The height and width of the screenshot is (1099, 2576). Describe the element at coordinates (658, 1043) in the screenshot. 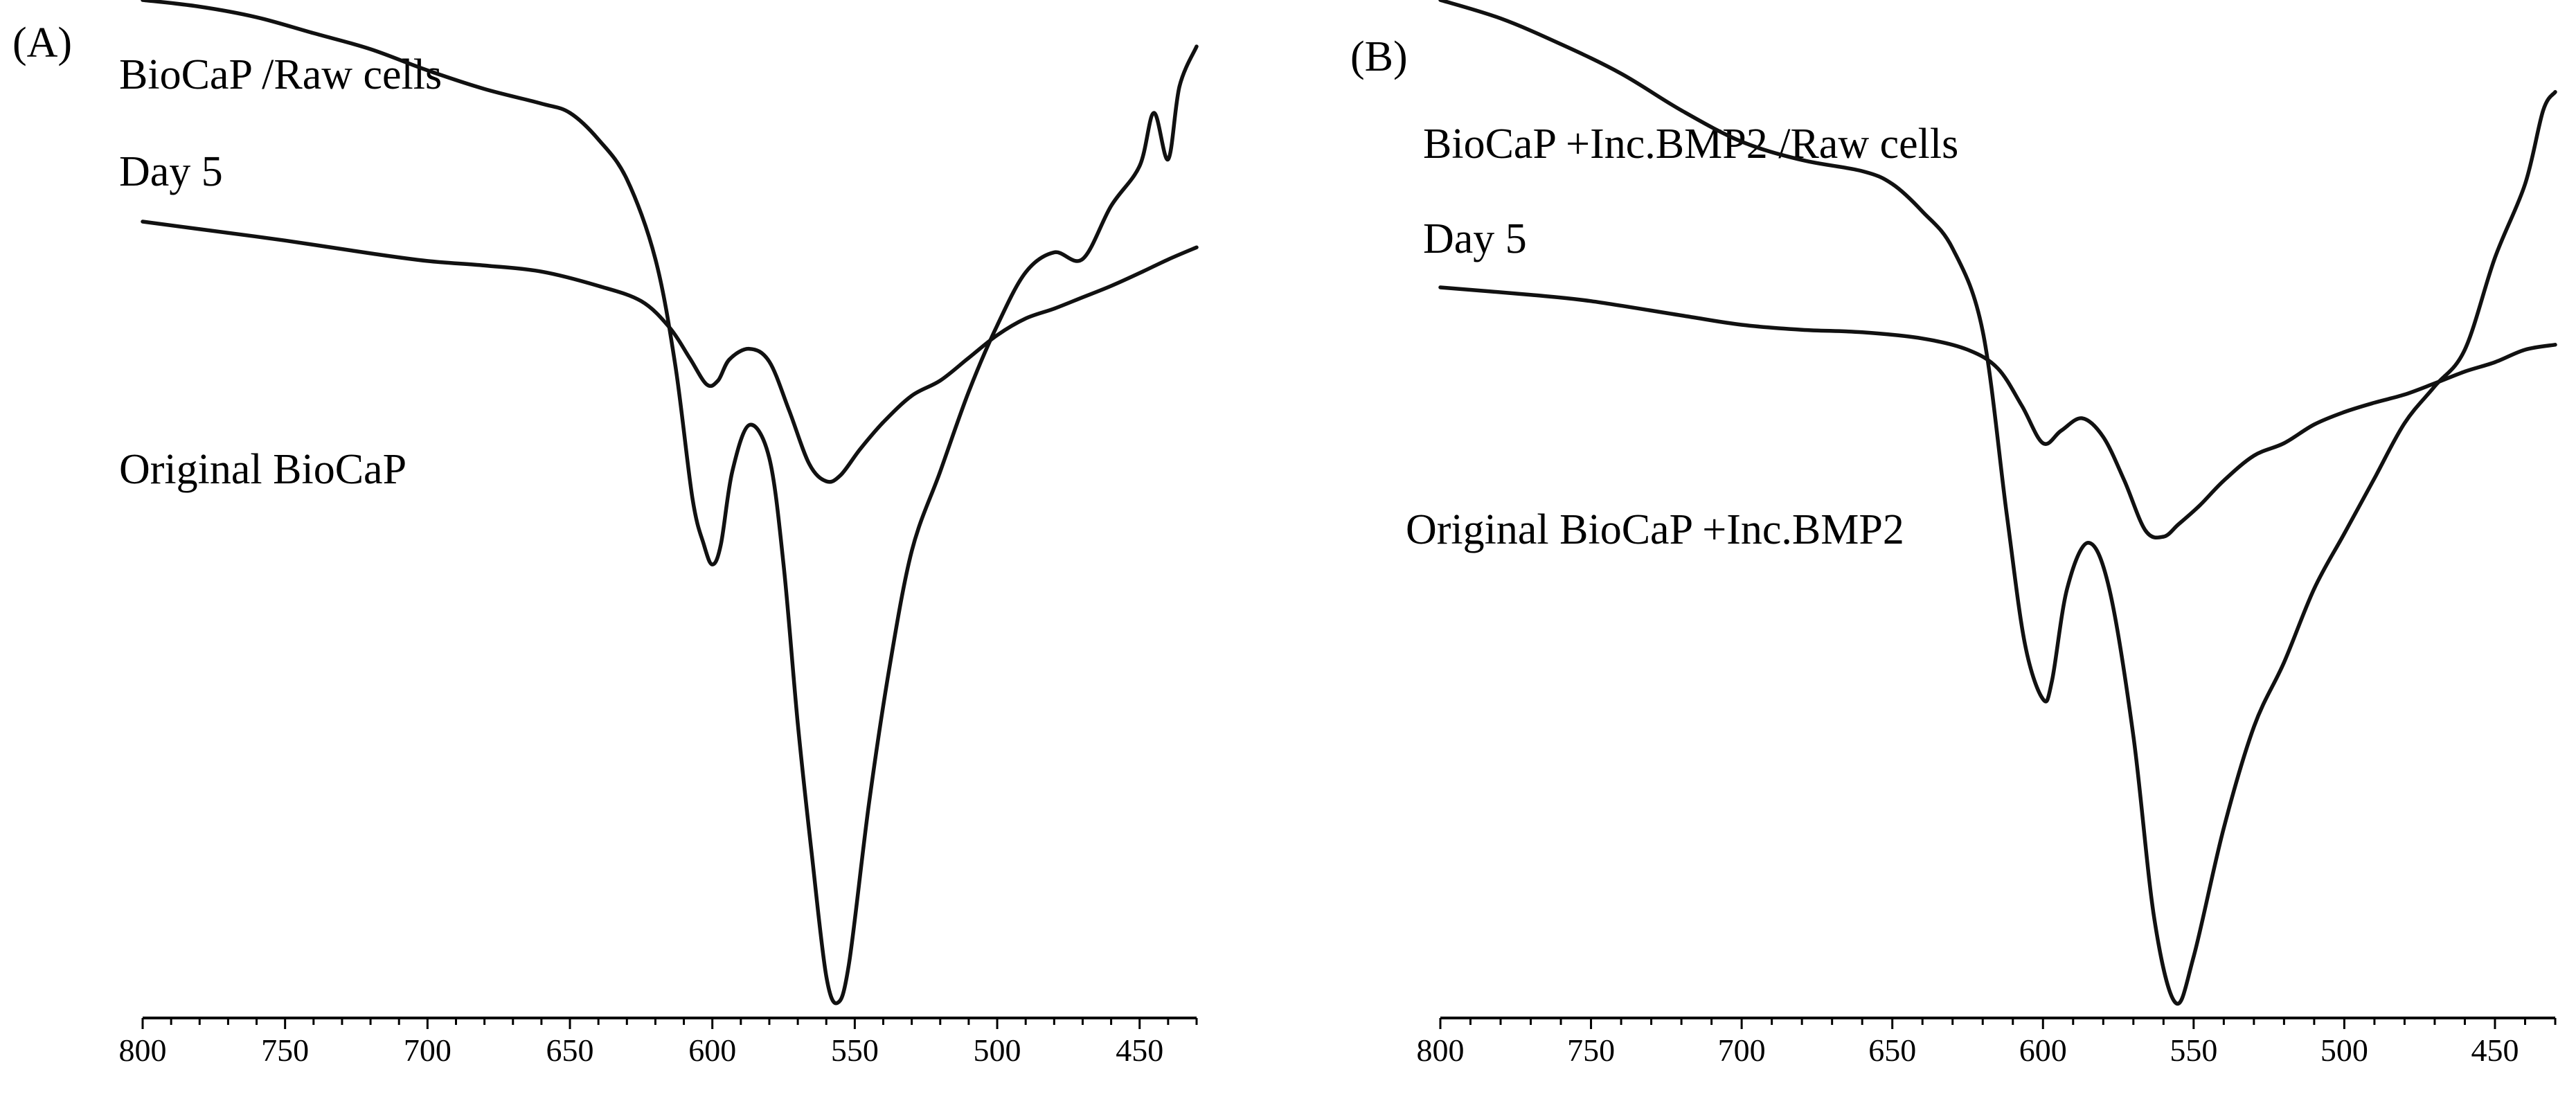

I see `x-axis-ticks-a: 800 750 700 650 600 550 500 450` at that location.